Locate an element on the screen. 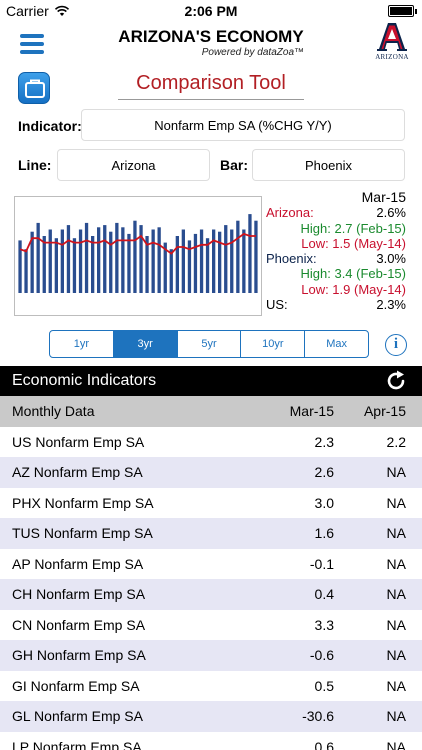  chart-svg is located at coordinates (138, 253).